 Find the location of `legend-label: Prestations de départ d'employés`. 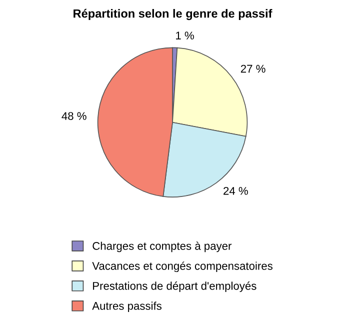

legend-label: Prestations de départ d'employés is located at coordinates (174, 287).